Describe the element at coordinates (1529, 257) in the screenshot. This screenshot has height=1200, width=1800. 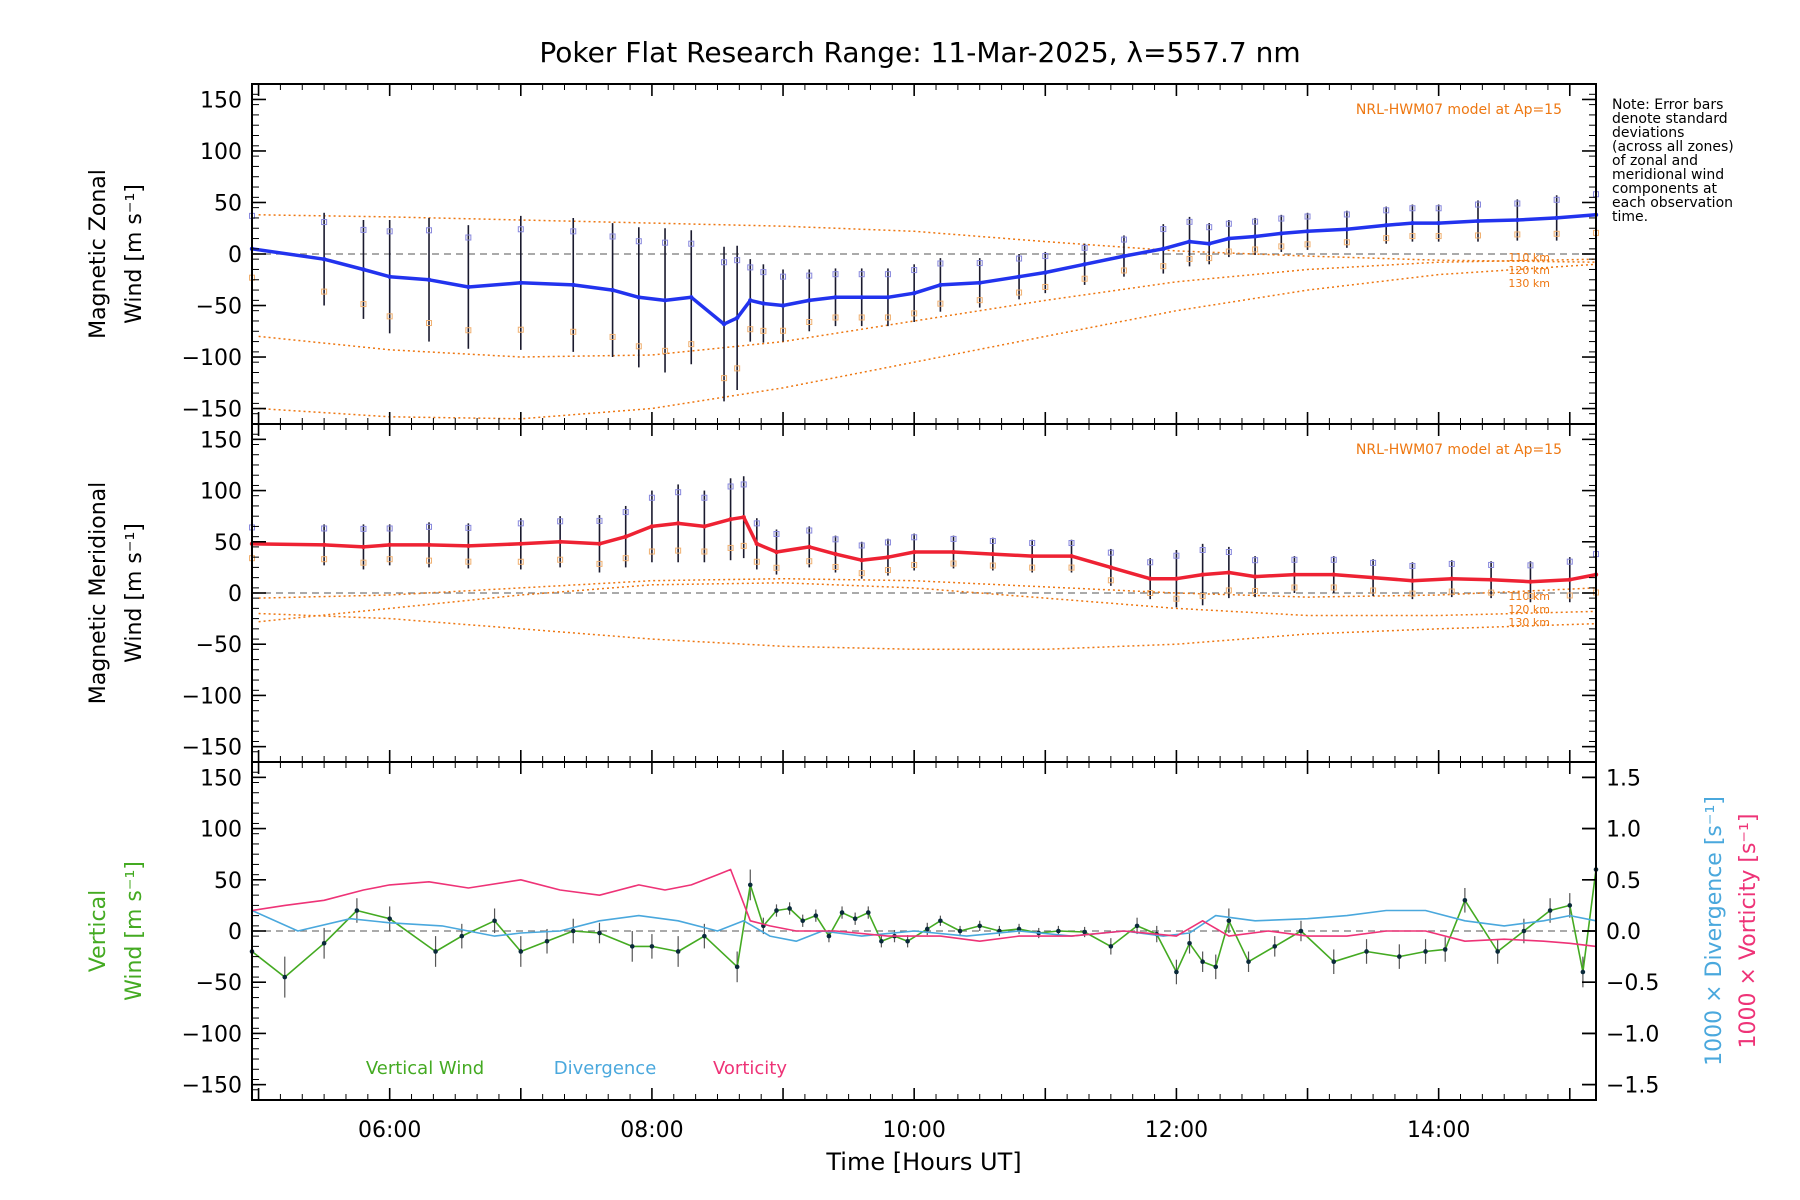
I see `zonal-model-label: 110 km` at that location.